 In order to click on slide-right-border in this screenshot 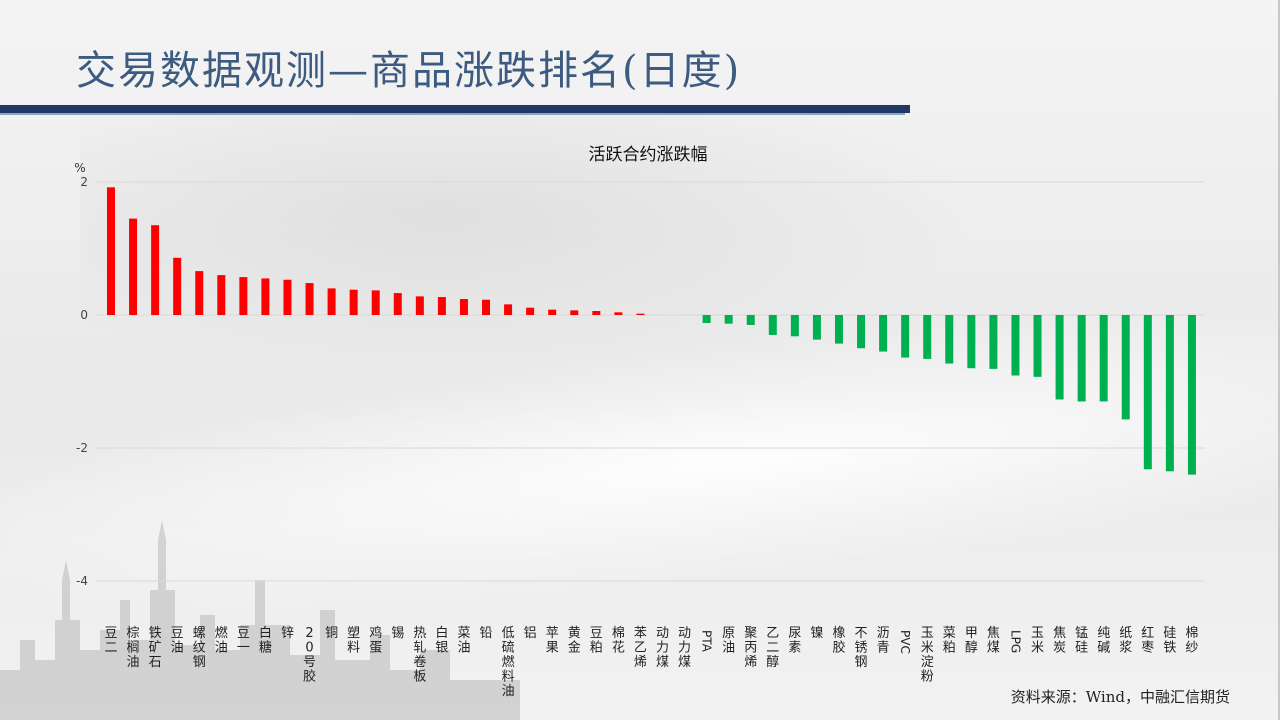, I will do `click(1279, 360)`.